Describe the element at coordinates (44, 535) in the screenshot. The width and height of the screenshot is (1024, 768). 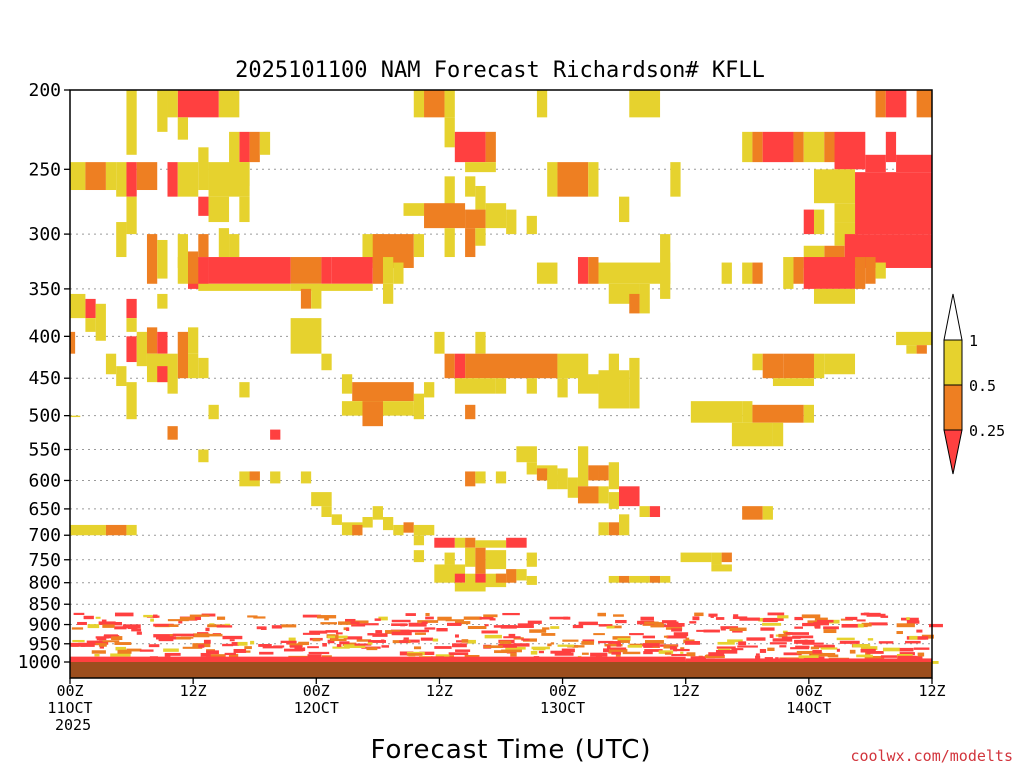
I see `y-tick-label: 700` at that location.